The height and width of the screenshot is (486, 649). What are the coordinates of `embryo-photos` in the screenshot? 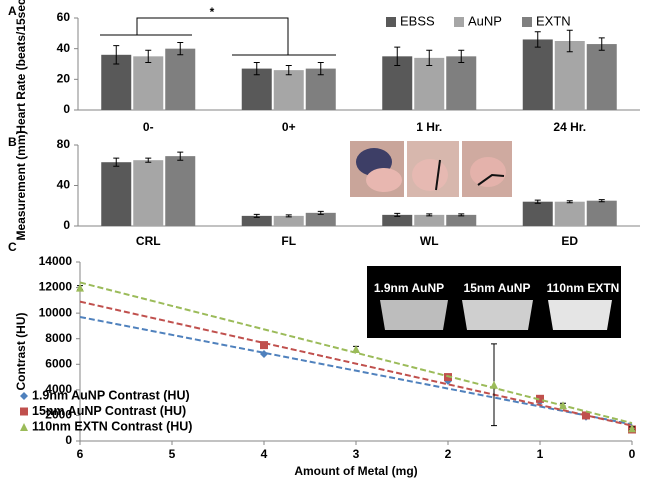 It's located at (431, 169).